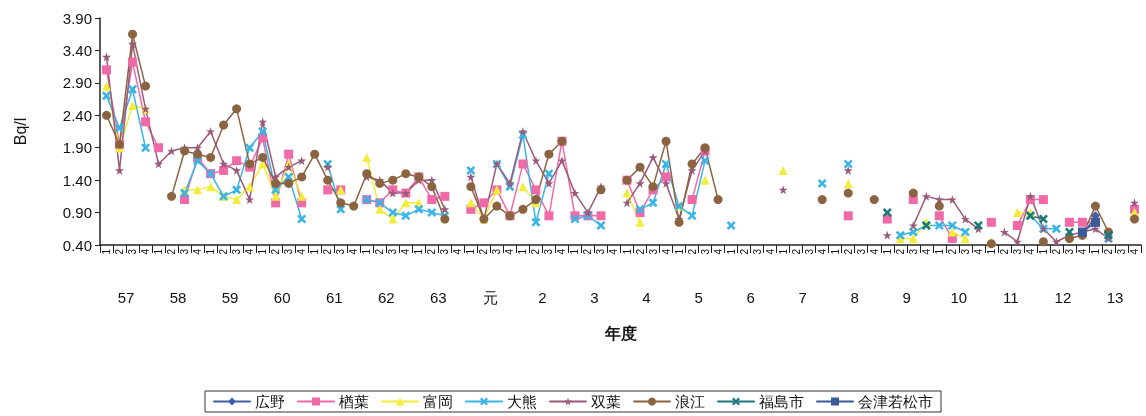  What do you see at coordinates (1115, 297) in the screenshot?
I see `text: 13` at bounding box center [1115, 297].